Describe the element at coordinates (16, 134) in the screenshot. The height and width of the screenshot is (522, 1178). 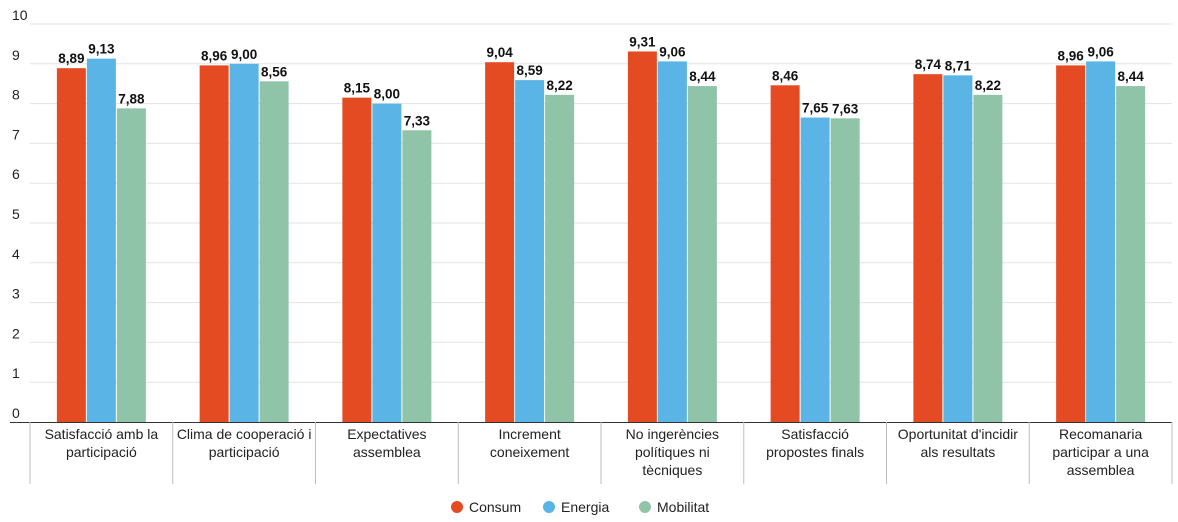
I see `y-tick-label: 7` at that location.